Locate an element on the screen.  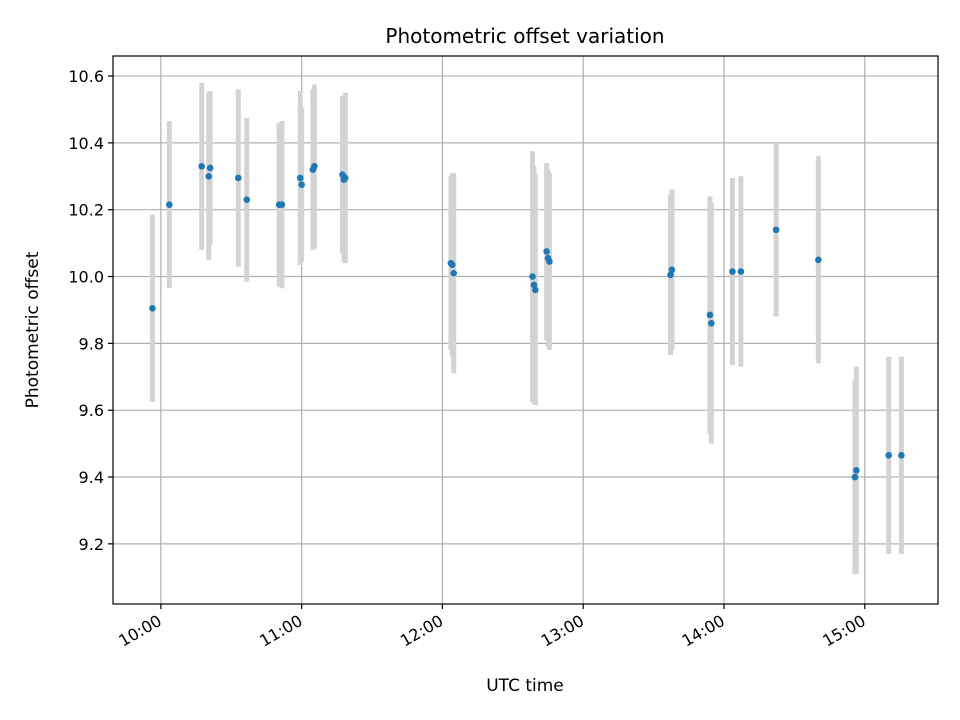
y-axis-label: Photometric offset is located at coordinates (33, 329).